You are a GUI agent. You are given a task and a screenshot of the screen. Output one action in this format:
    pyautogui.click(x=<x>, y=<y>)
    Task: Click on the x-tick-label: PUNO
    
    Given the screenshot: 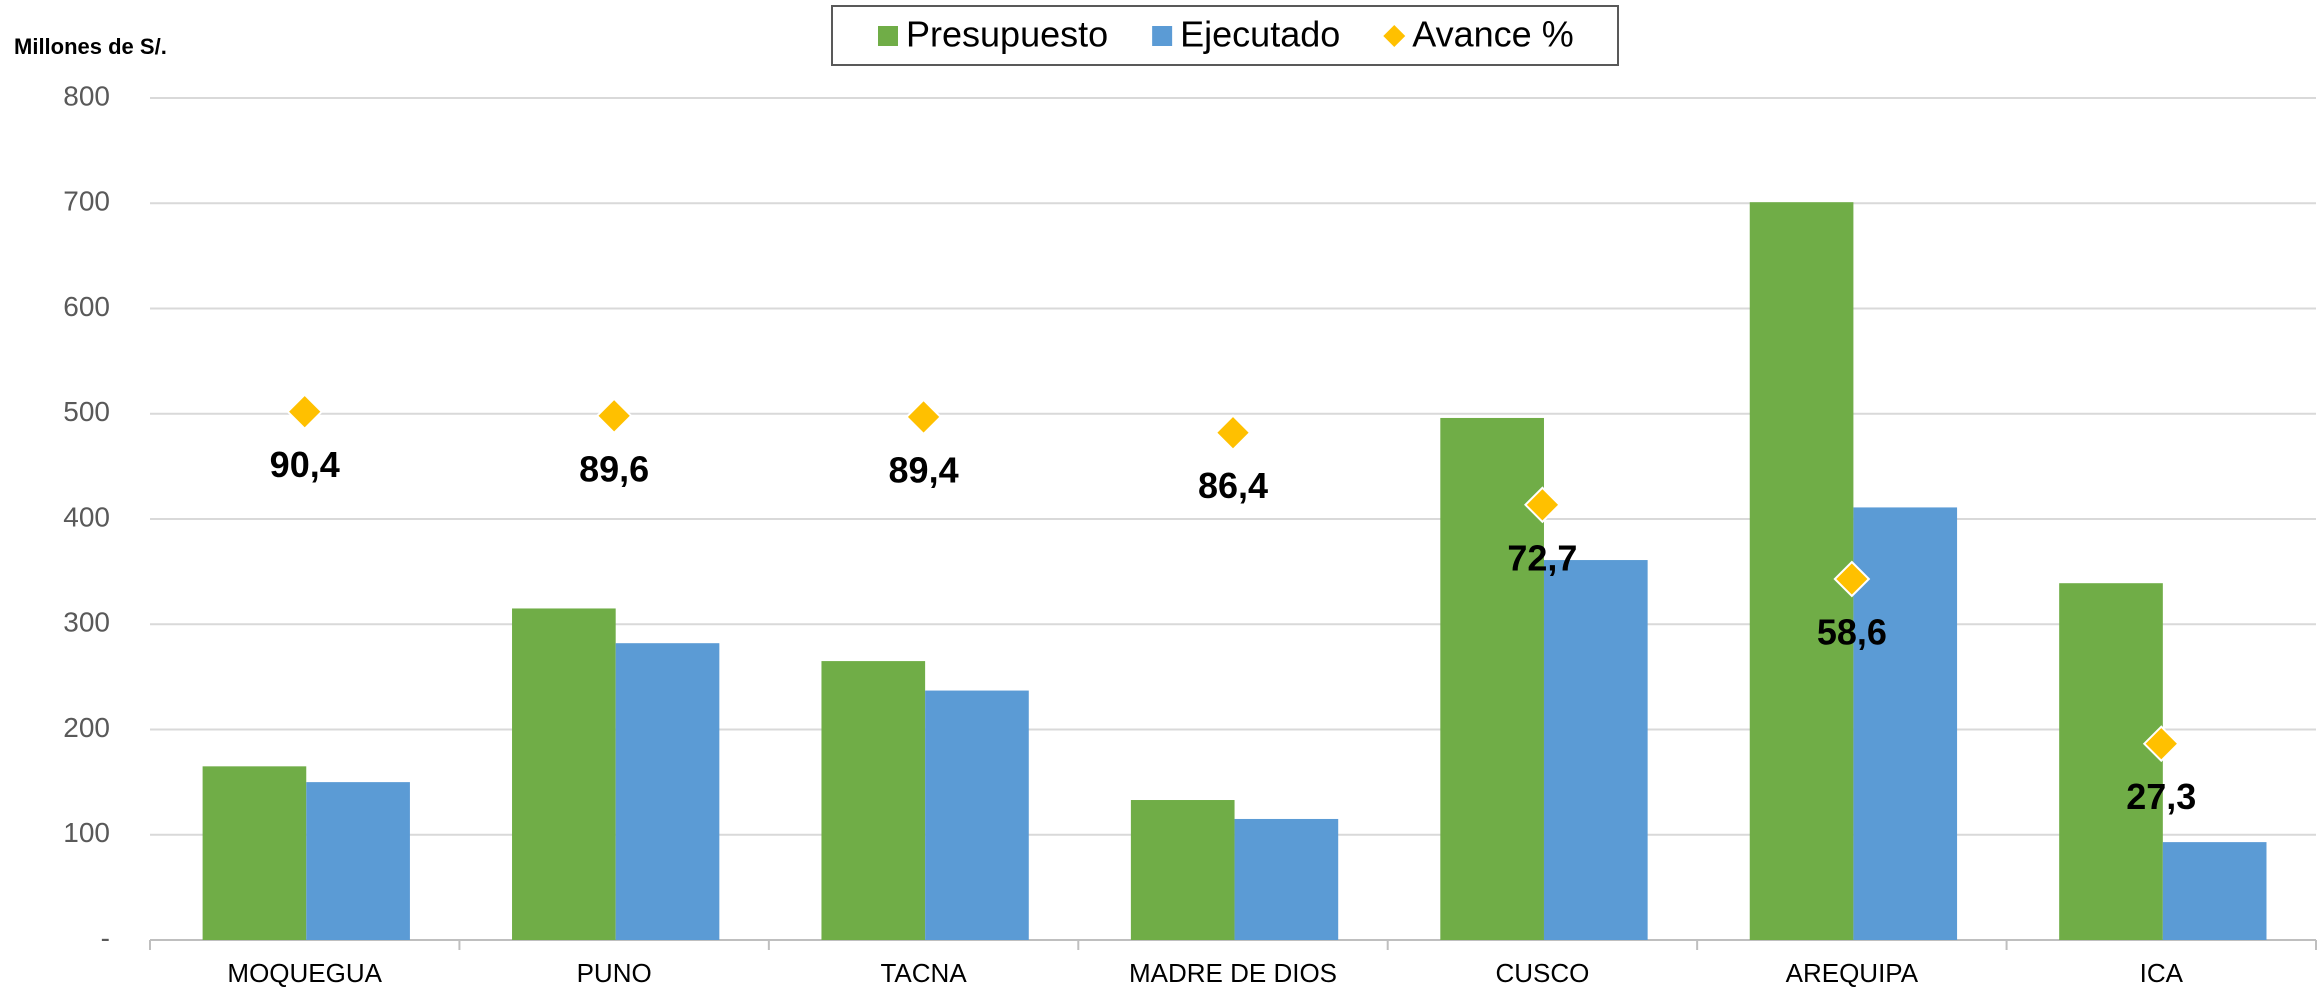 What is the action you would take?
    pyautogui.click(x=614, y=973)
    